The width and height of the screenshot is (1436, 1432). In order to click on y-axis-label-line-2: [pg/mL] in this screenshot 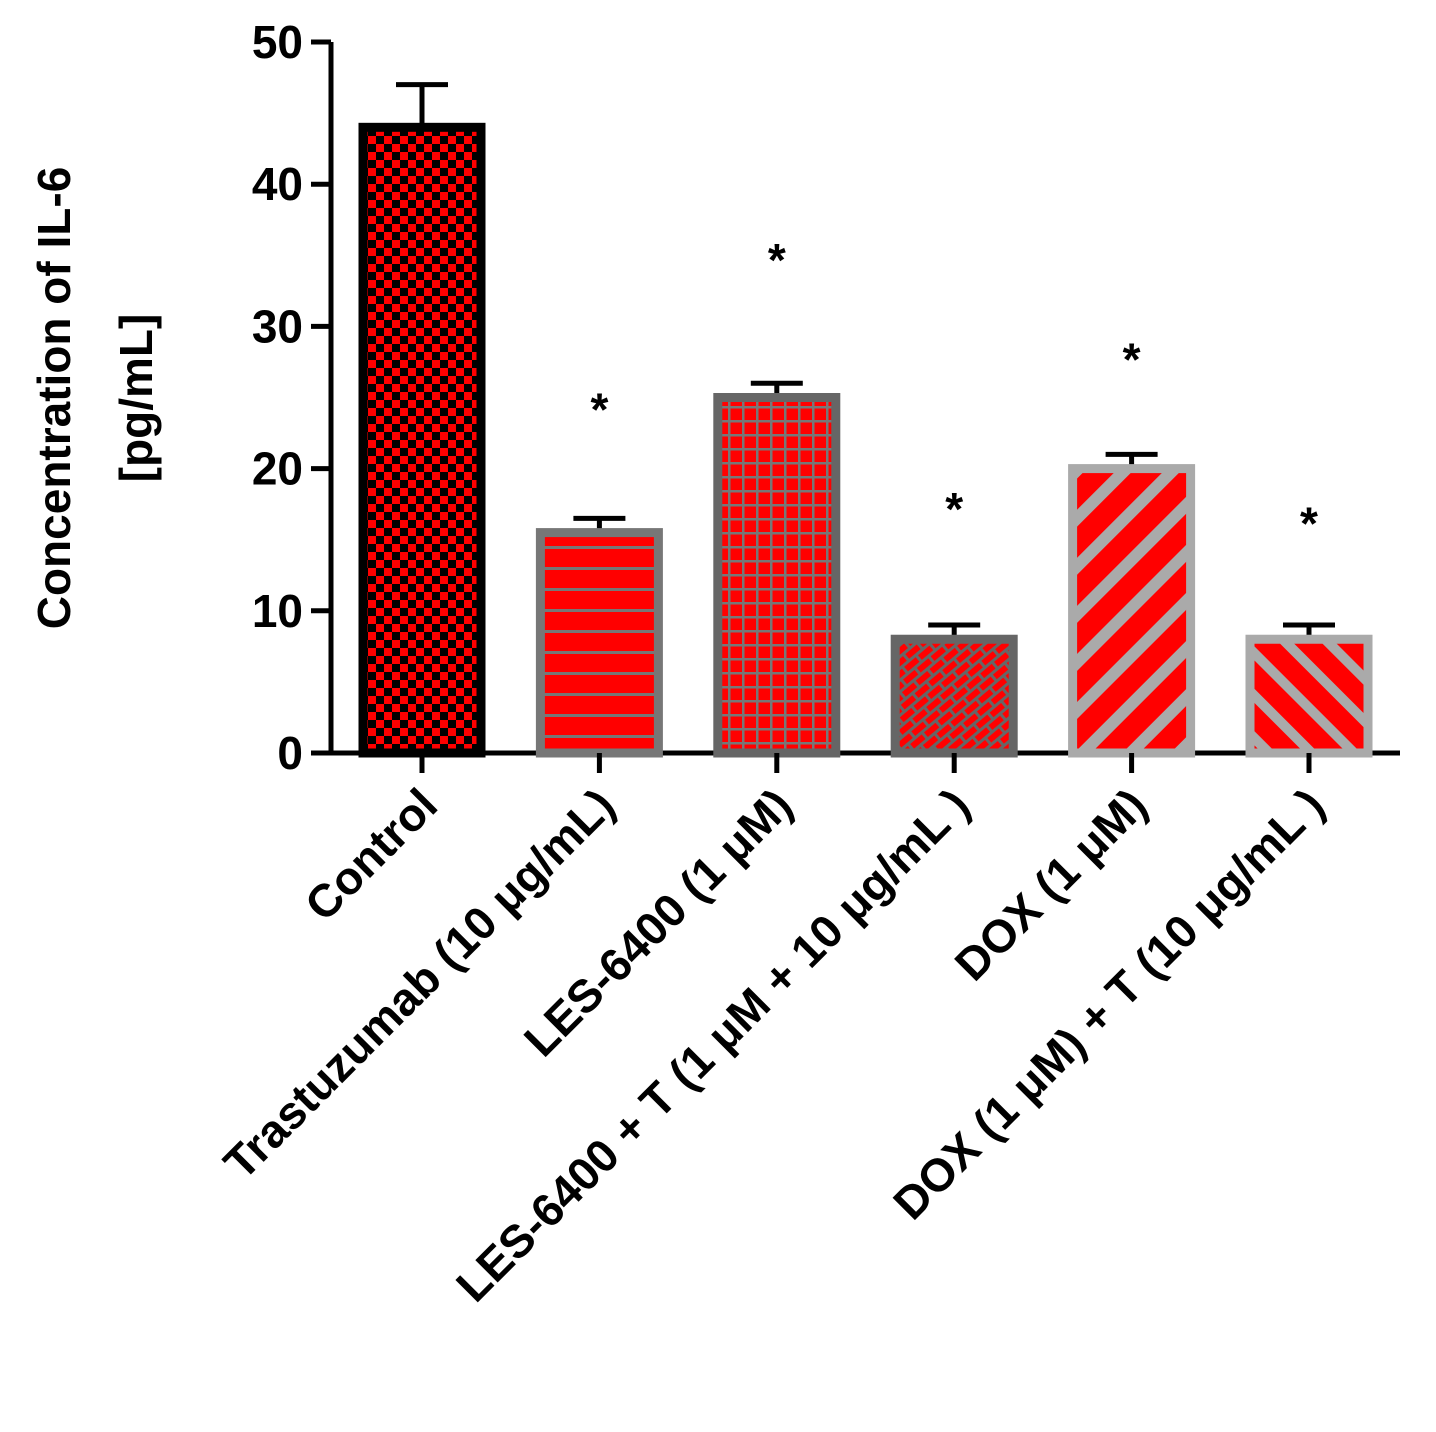, I will do `click(136, 398)`.